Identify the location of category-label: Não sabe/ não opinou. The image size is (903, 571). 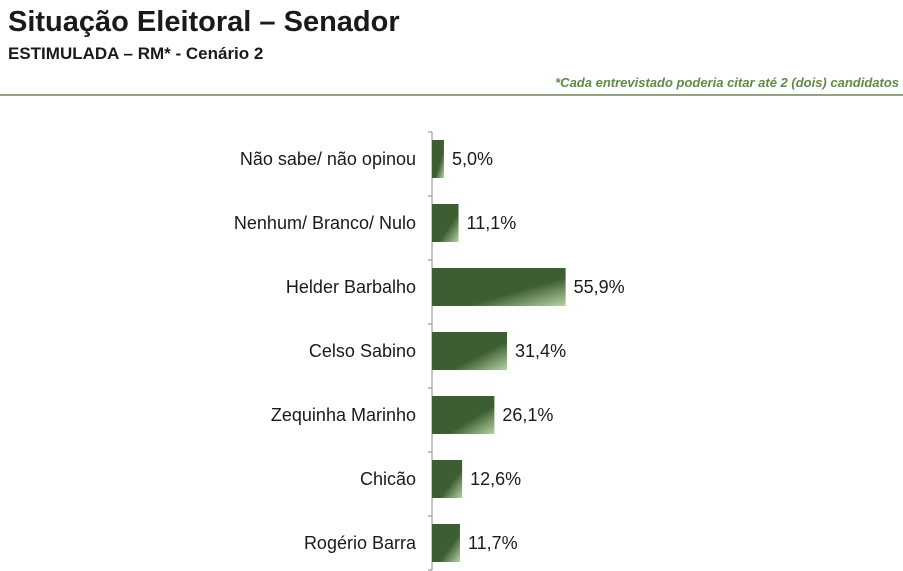
(328, 159).